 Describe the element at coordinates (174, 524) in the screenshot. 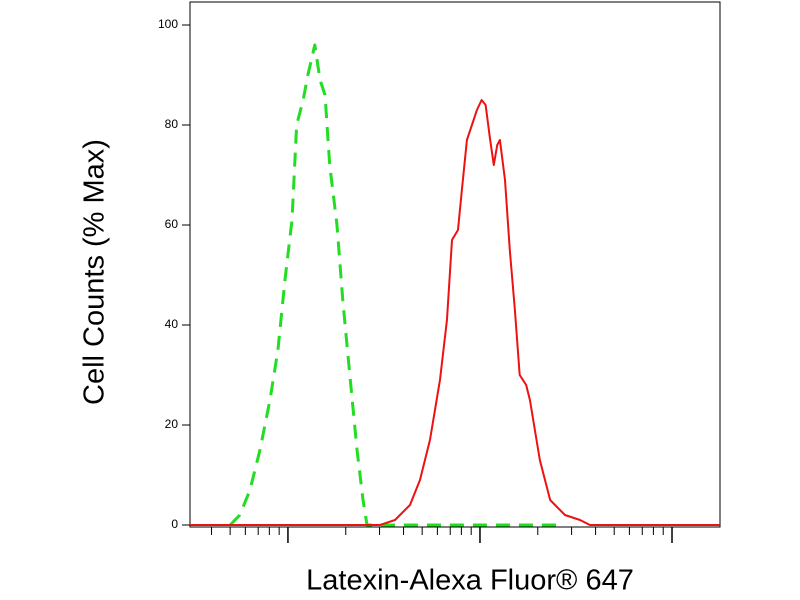

I see `y-tick-label: 0` at that location.